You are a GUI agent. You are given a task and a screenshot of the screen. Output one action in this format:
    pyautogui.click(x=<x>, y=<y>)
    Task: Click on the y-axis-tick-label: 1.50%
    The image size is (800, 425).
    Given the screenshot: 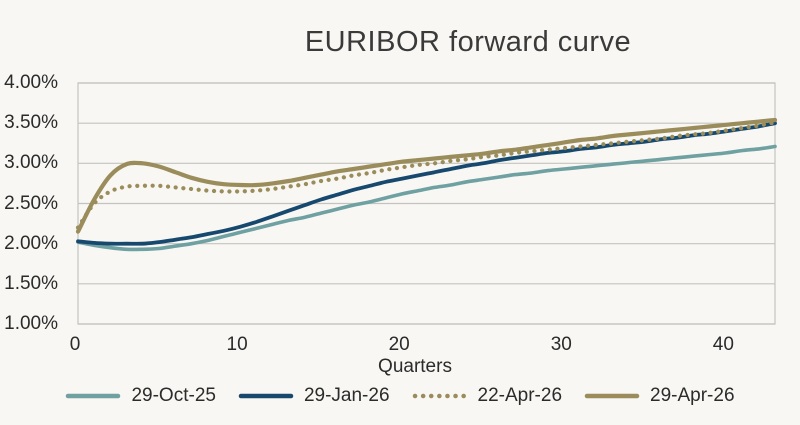 What is the action you would take?
    pyautogui.click(x=31, y=283)
    